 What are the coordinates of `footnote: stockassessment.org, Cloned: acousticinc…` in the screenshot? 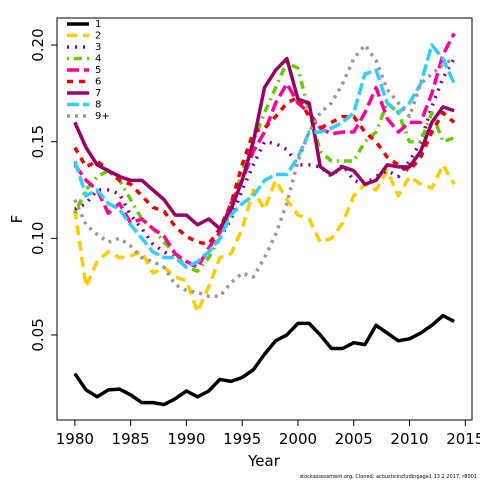 It's located at (388, 477).